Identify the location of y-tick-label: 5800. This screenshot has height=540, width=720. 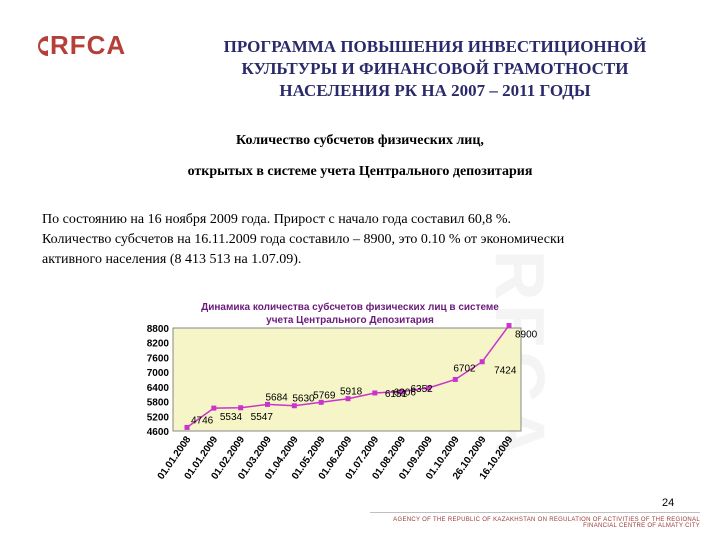
(158, 403).